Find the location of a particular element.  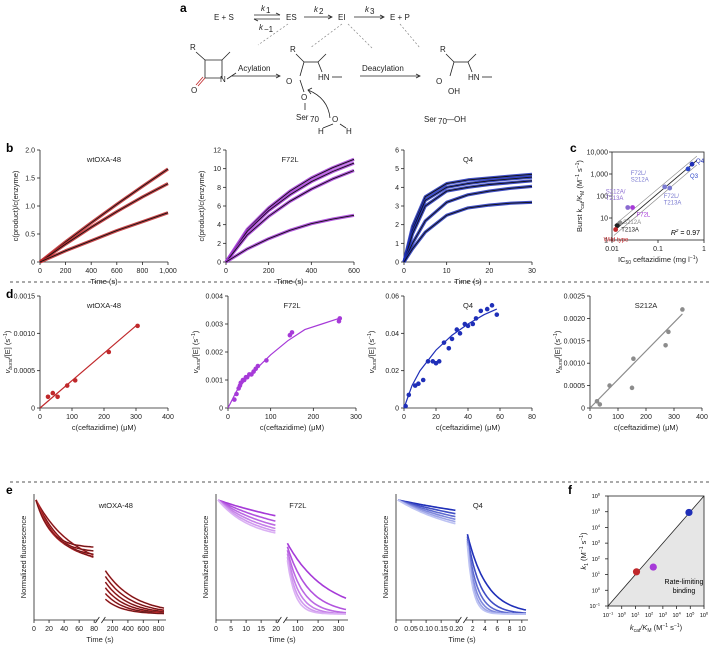

y-tick-label: 6 is located at coordinates (219, 207).